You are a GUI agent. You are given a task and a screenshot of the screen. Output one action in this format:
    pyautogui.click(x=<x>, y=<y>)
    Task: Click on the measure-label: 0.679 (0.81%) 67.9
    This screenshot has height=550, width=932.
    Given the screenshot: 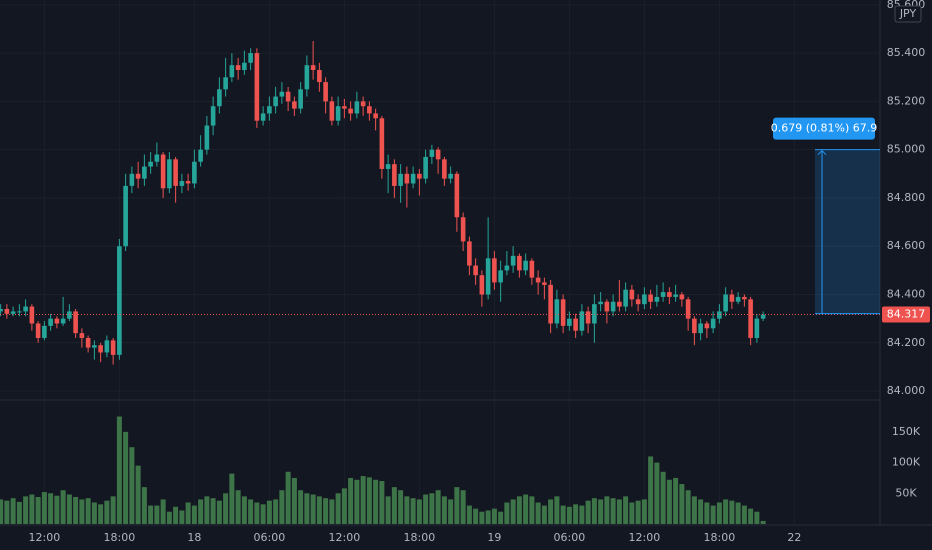 What is the action you would take?
    pyautogui.click(x=824, y=128)
    